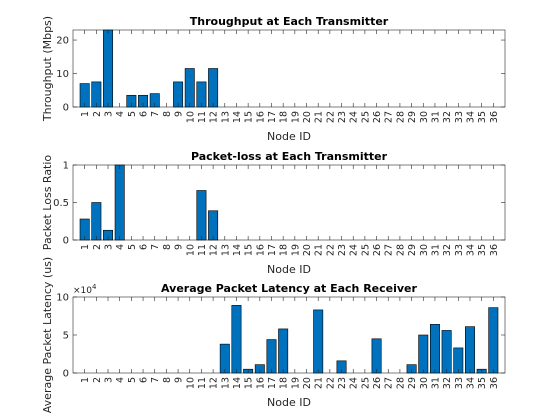 This screenshot has width=560, height=420. Describe the element at coordinates (330, 117) in the screenshot. I see `x-tick-label: 22` at that location.